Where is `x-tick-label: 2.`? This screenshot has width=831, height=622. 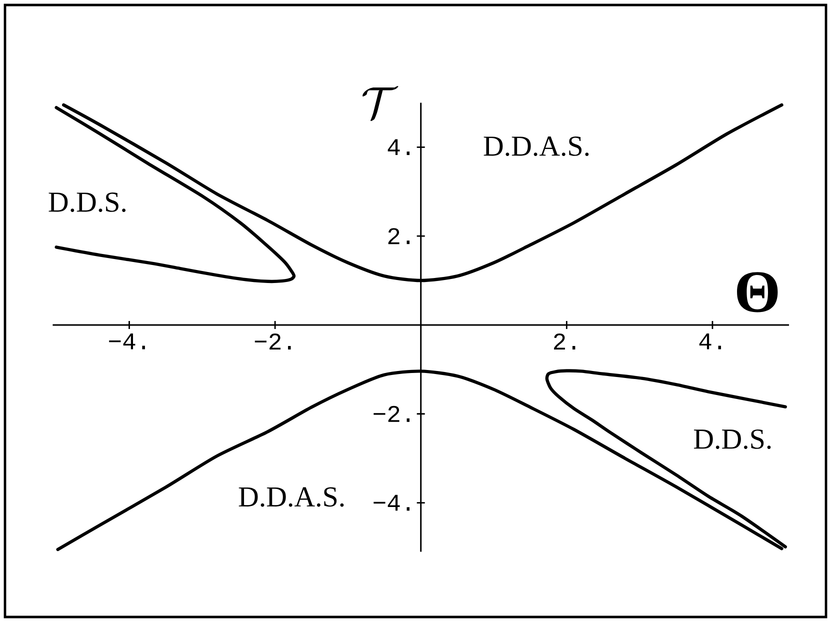
x-tick-label: 2. is located at coordinates (565, 342).